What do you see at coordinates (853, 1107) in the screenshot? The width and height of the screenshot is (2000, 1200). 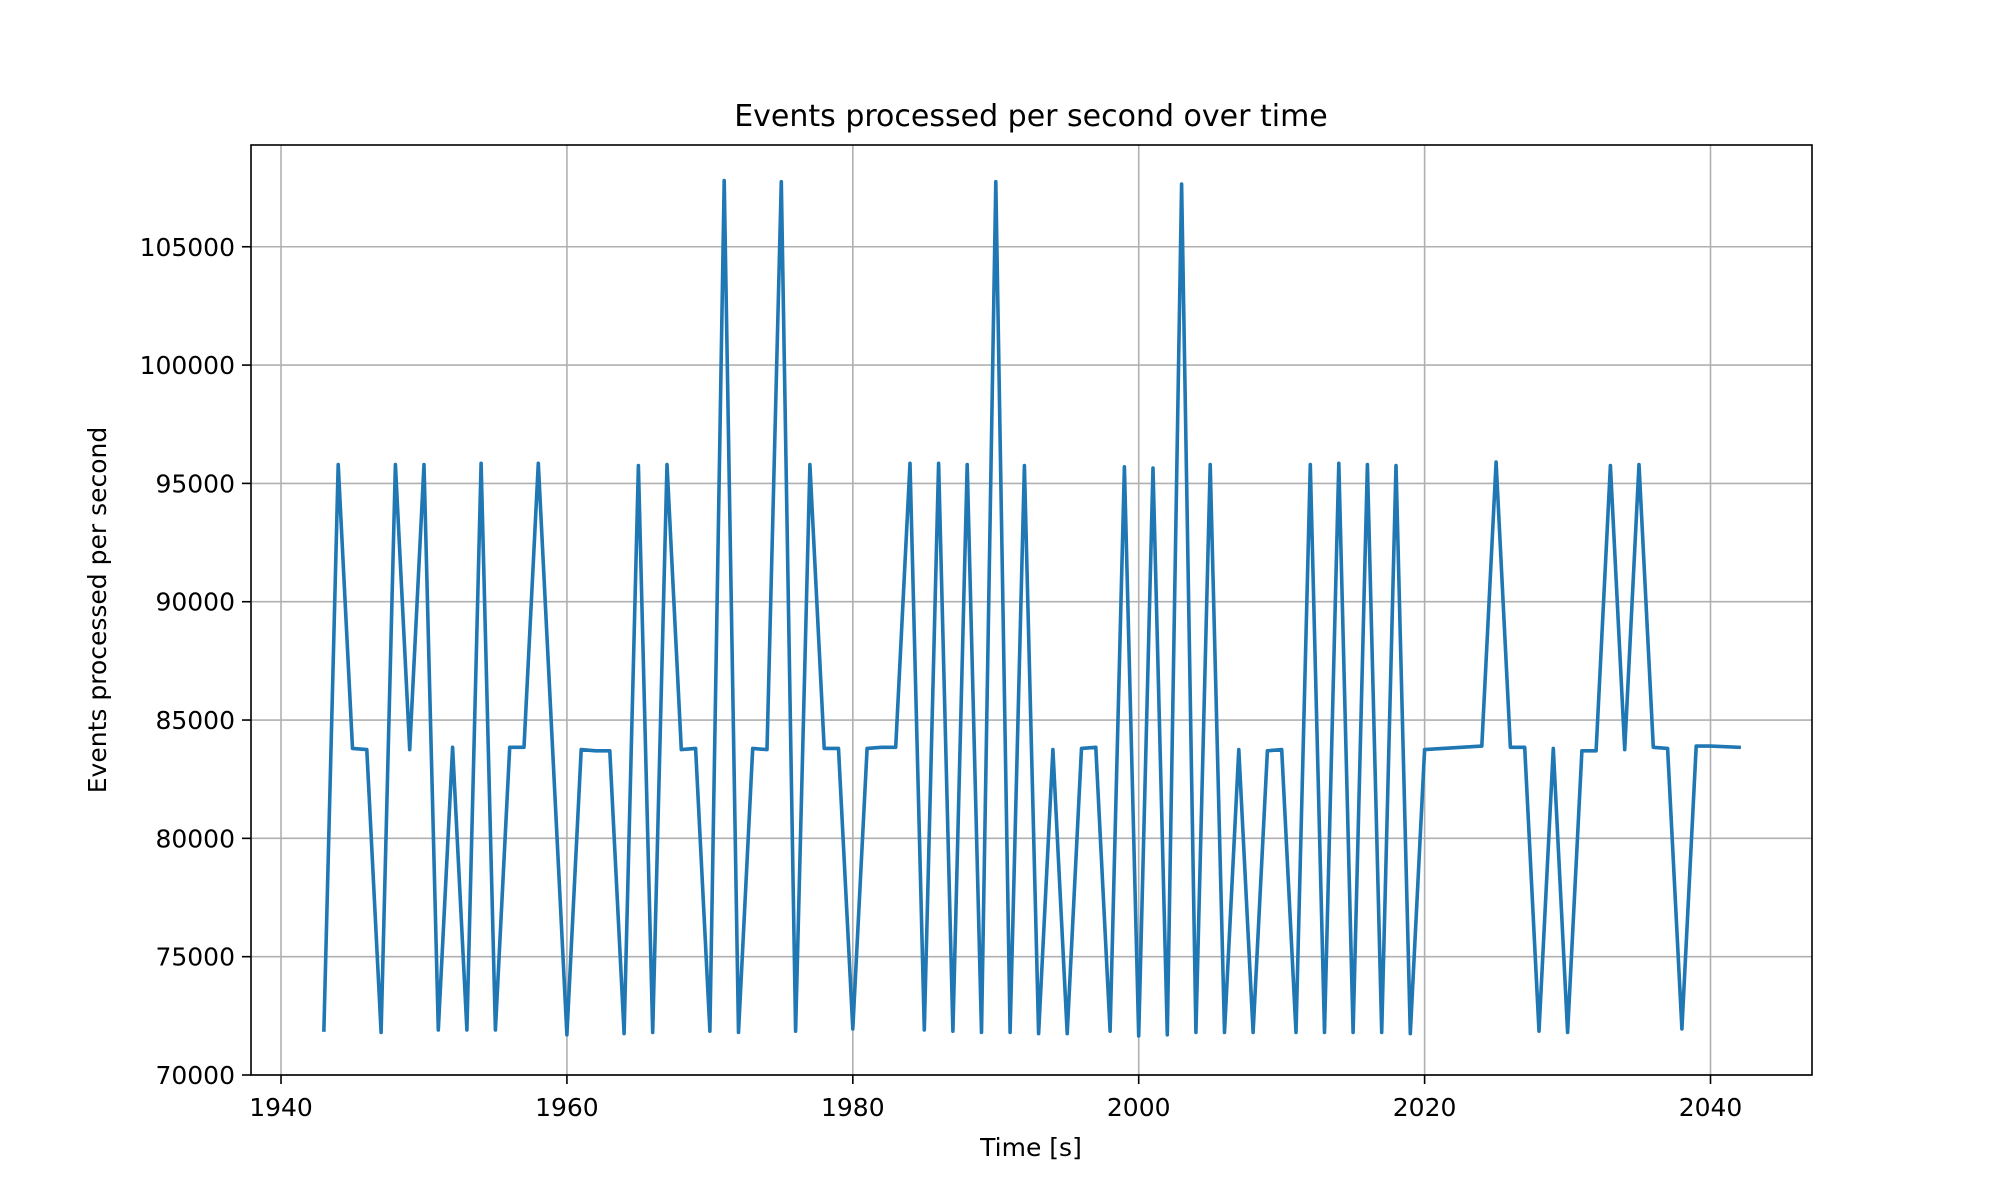 I see `x-tick-label: 1980` at bounding box center [853, 1107].